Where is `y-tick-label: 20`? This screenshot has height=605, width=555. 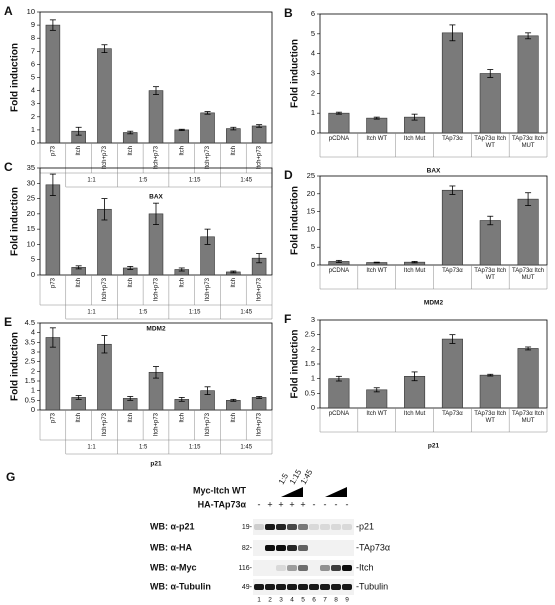 y-tick-label: 20 is located at coordinates (311, 193).